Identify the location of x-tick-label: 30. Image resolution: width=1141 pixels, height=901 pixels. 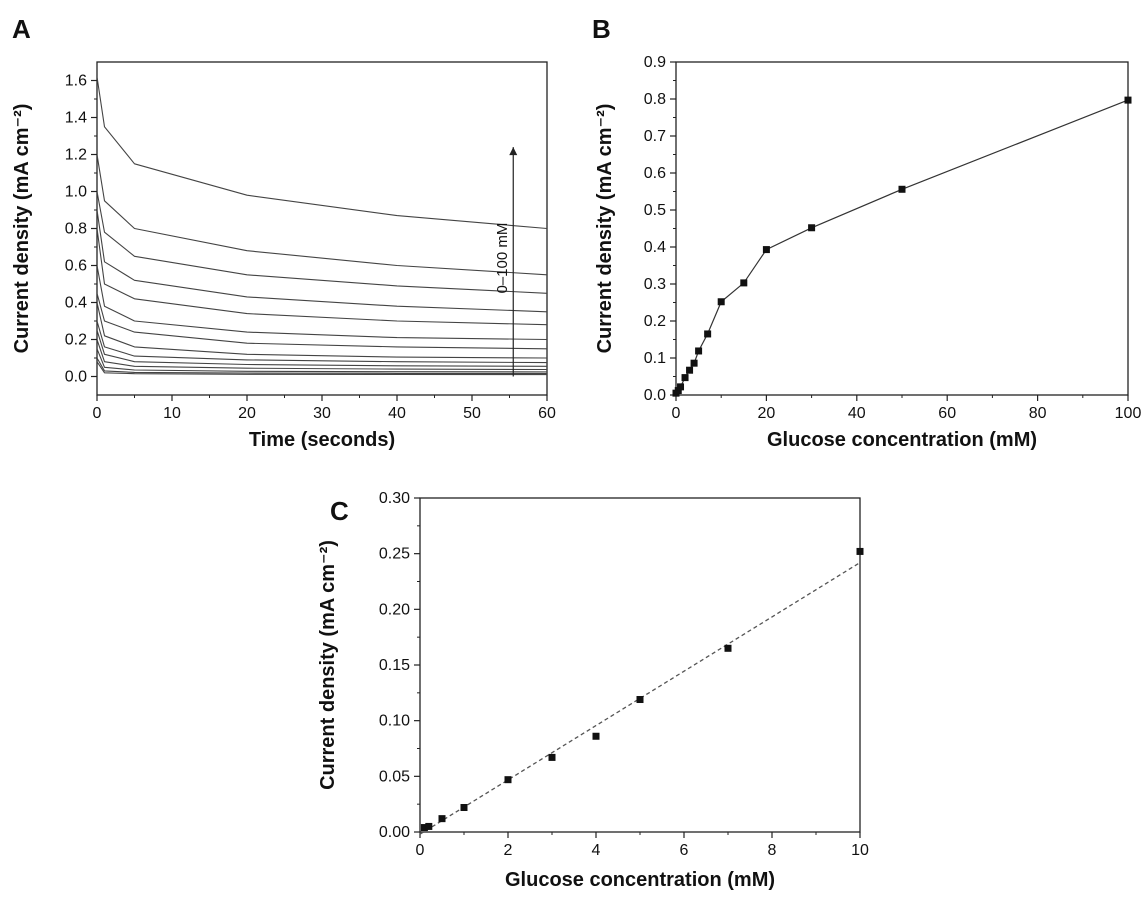
(322, 413).